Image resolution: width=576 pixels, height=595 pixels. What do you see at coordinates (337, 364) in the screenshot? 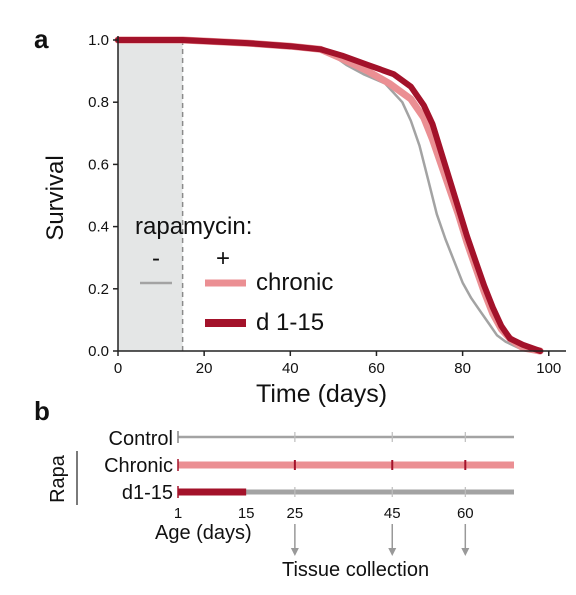
I see `x-axis-ticks: 0 20 40 60 80 100` at bounding box center [337, 364].